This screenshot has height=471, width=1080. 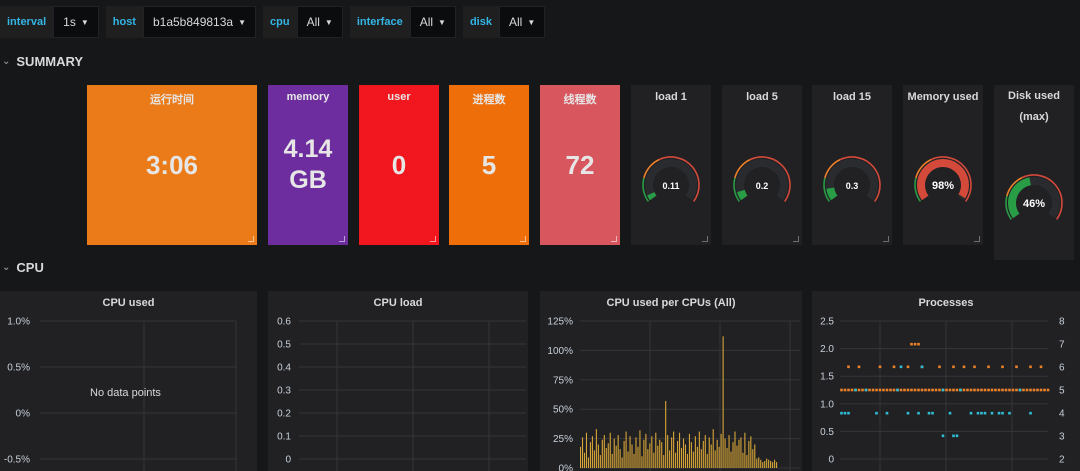 I want to click on chevron-down-icon: ⌄, so click(x=6, y=61).